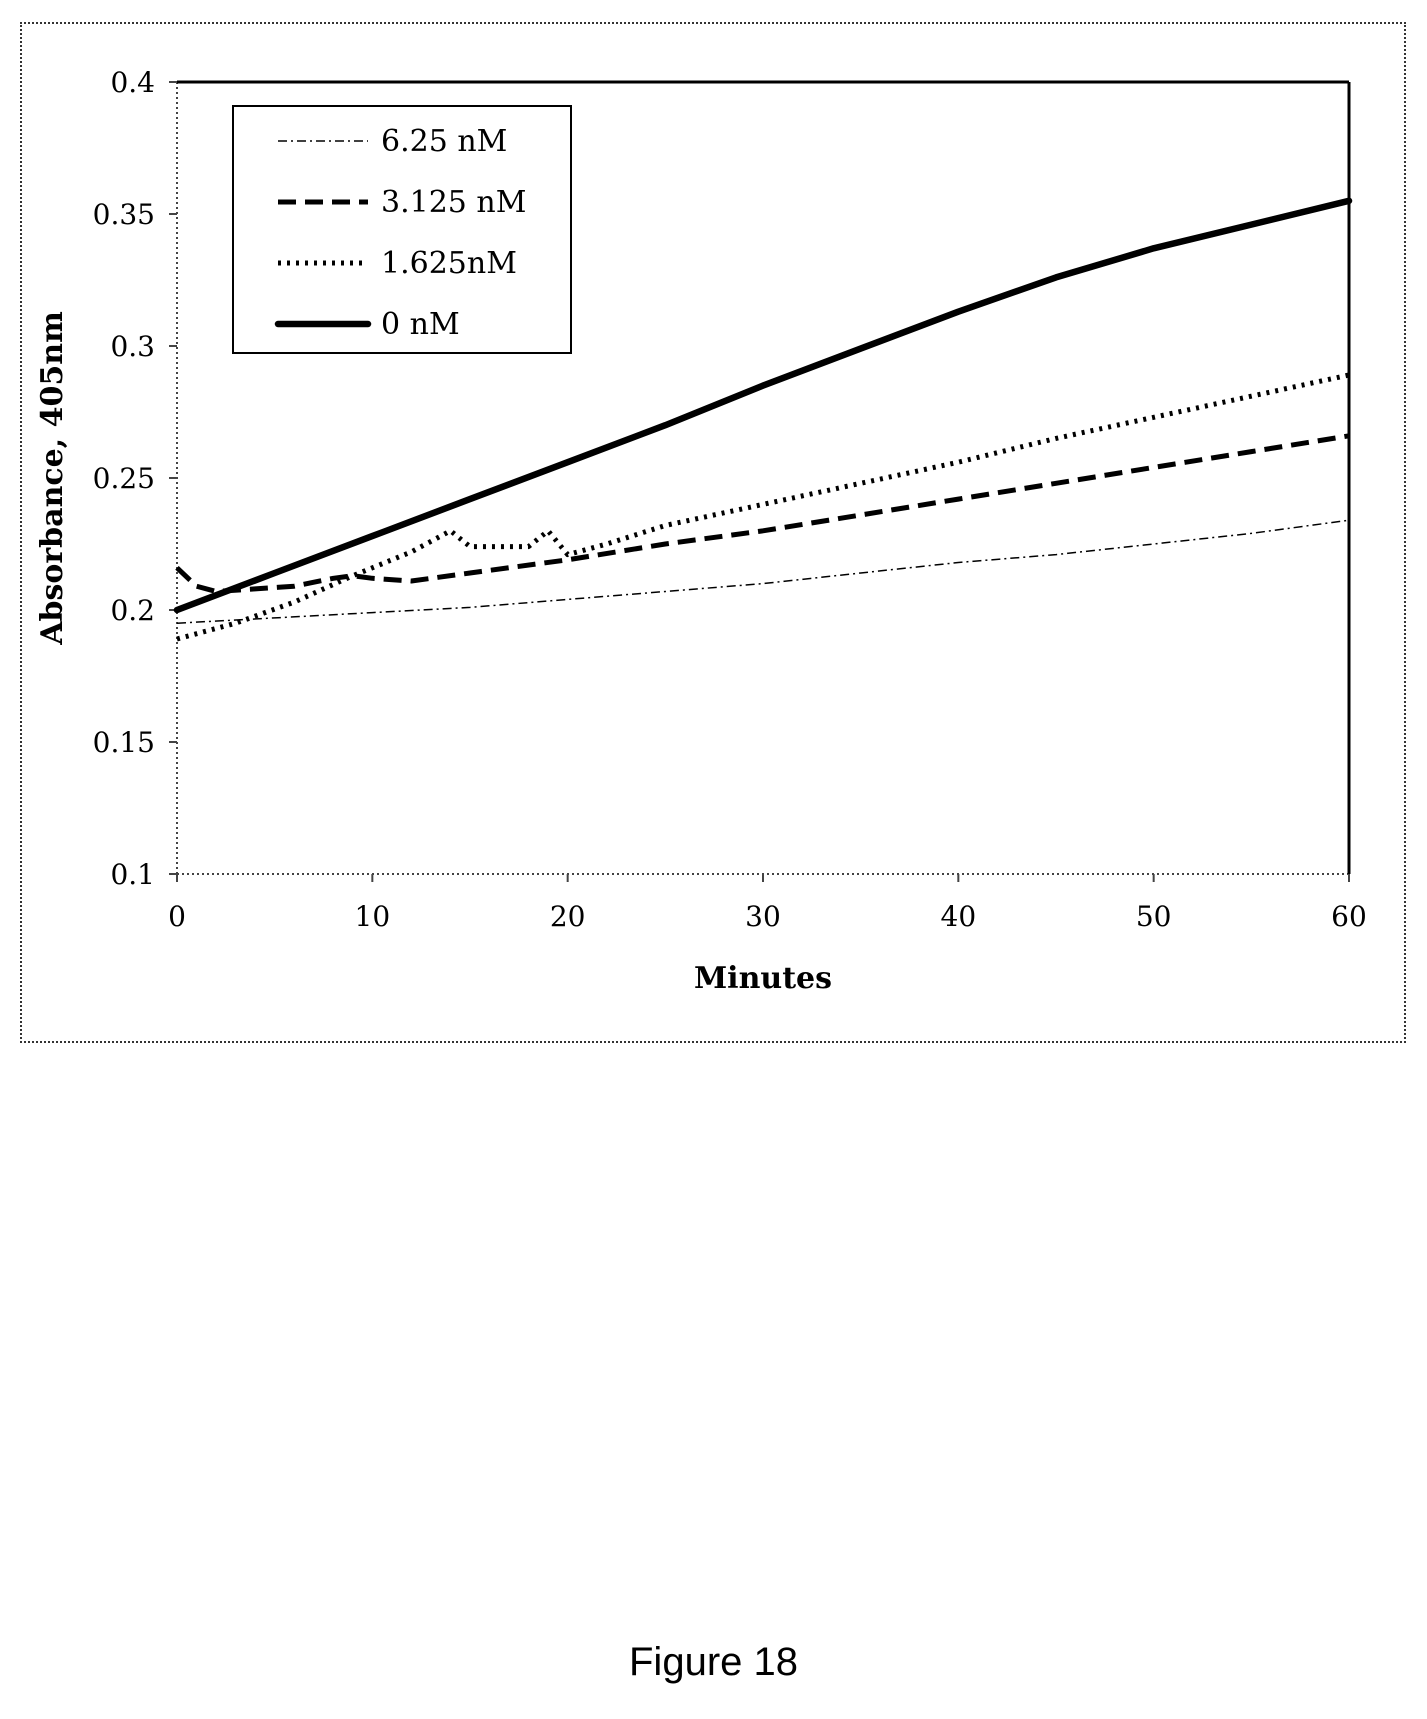  Describe the element at coordinates (177, 916) in the screenshot. I see `x-tick-label: 0` at that location.